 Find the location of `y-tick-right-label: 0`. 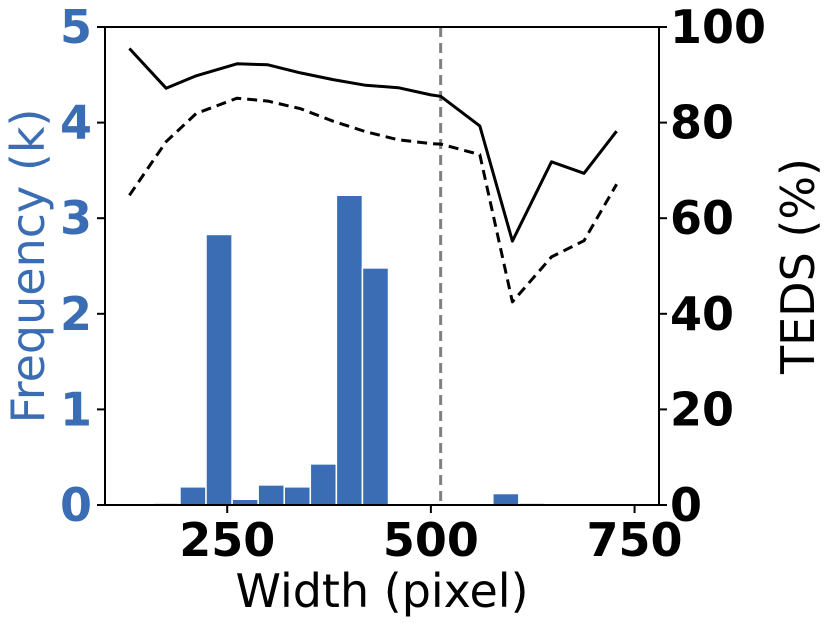

y-tick-right-label: 0 is located at coordinates (686, 505).